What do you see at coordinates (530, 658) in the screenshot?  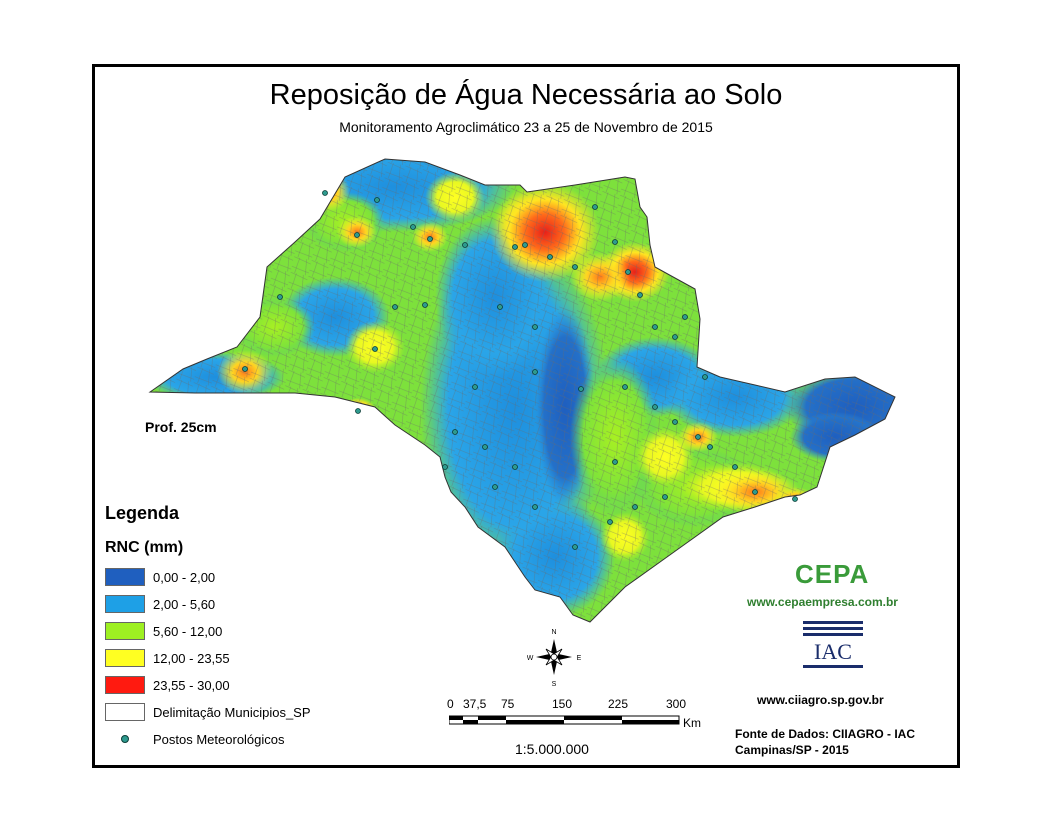 I see `compass-w: W` at bounding box center [530, 658].